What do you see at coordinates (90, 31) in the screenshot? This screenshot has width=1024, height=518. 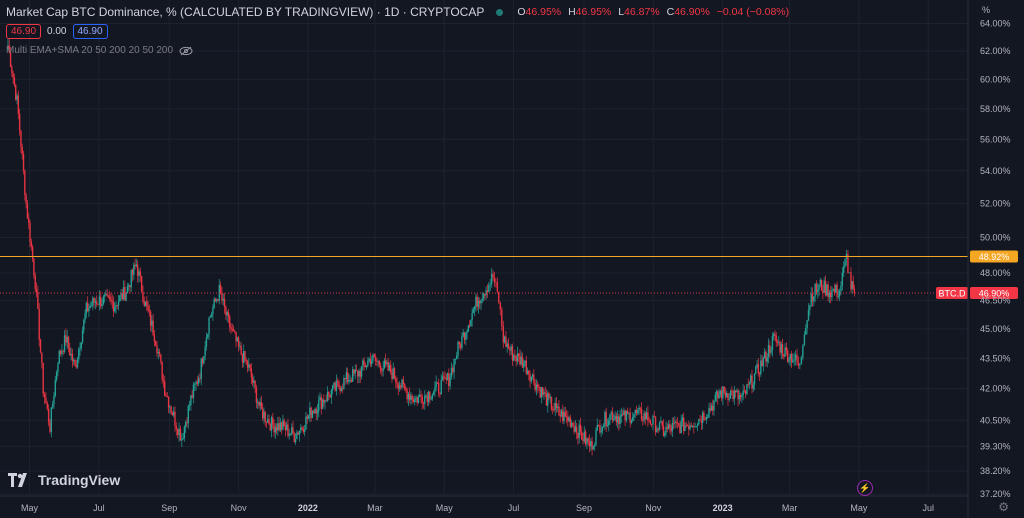 I see `buy-button: 46.90` at bounding box center [90, 31].